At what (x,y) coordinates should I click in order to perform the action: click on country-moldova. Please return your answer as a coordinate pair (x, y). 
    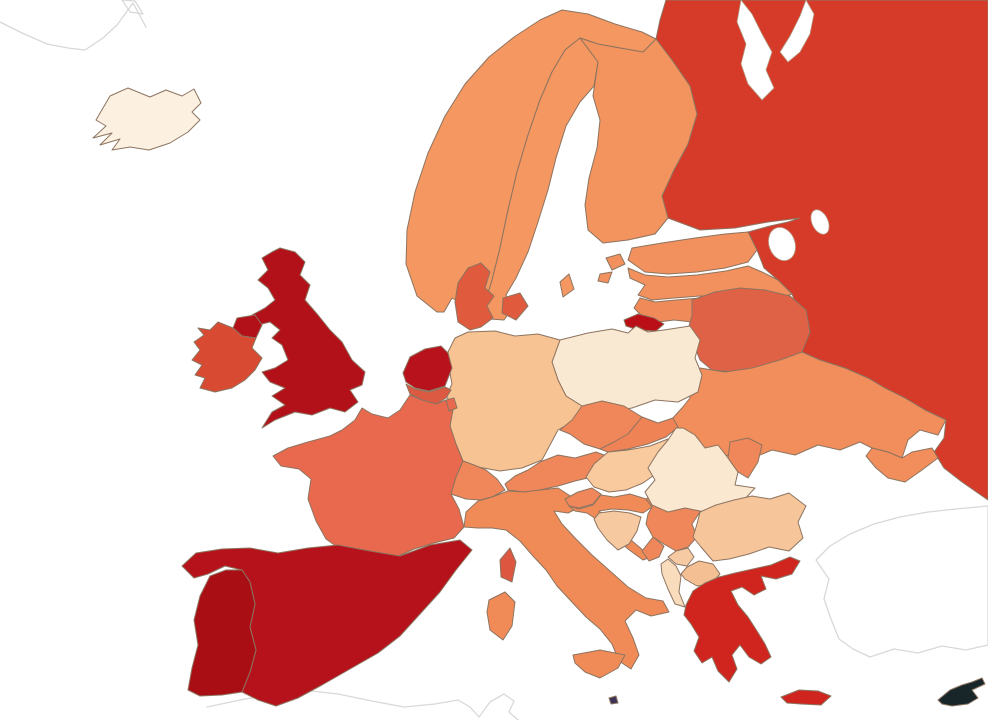
    Looking at the image, I should click on (745, 458).